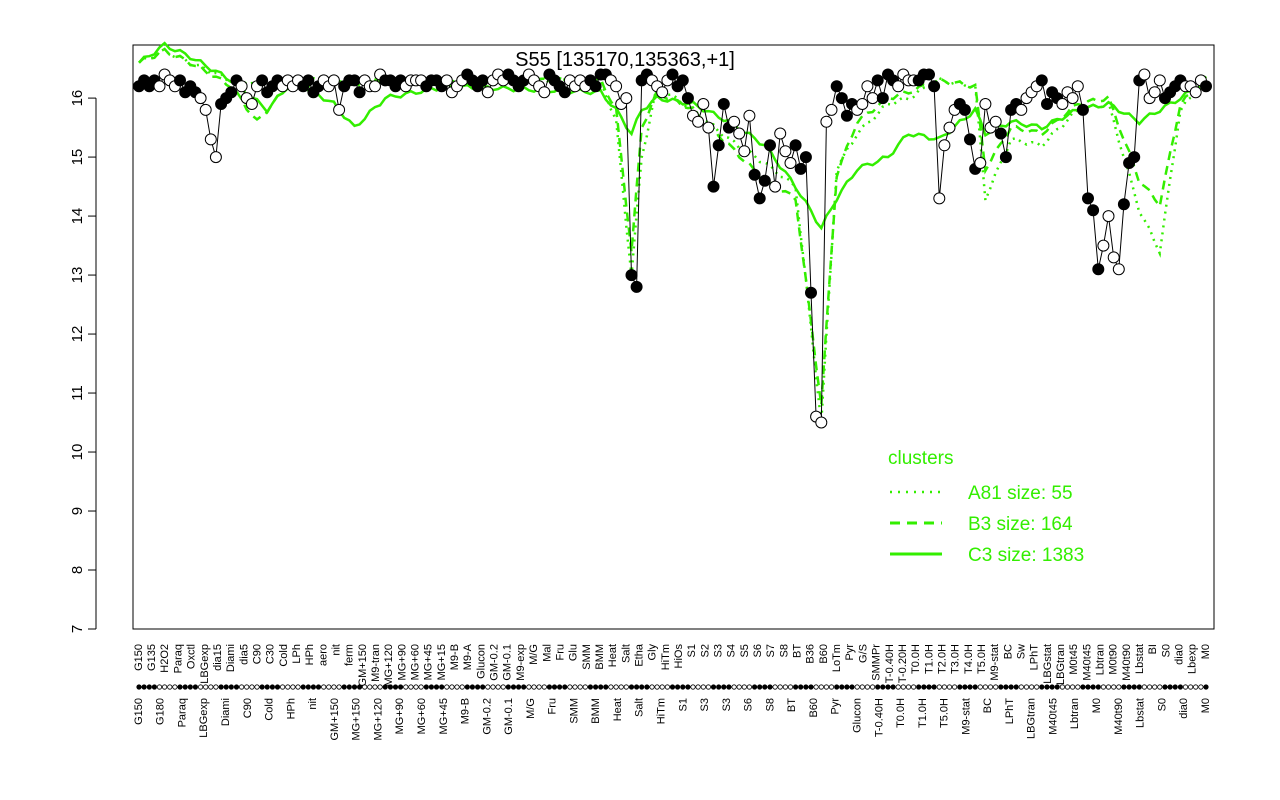 The height and width of the screenshot is (800, 1280). What do you see at coordinates (901, 713) in the screenshot?
I see `x-tick-label: T0.0H` at bounding box center [901, 713].